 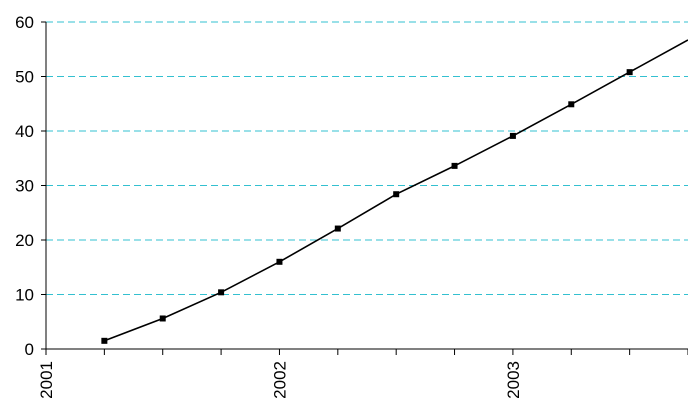 I want to click on x-tick-label-2: 2003, so click(x=513, y=380).